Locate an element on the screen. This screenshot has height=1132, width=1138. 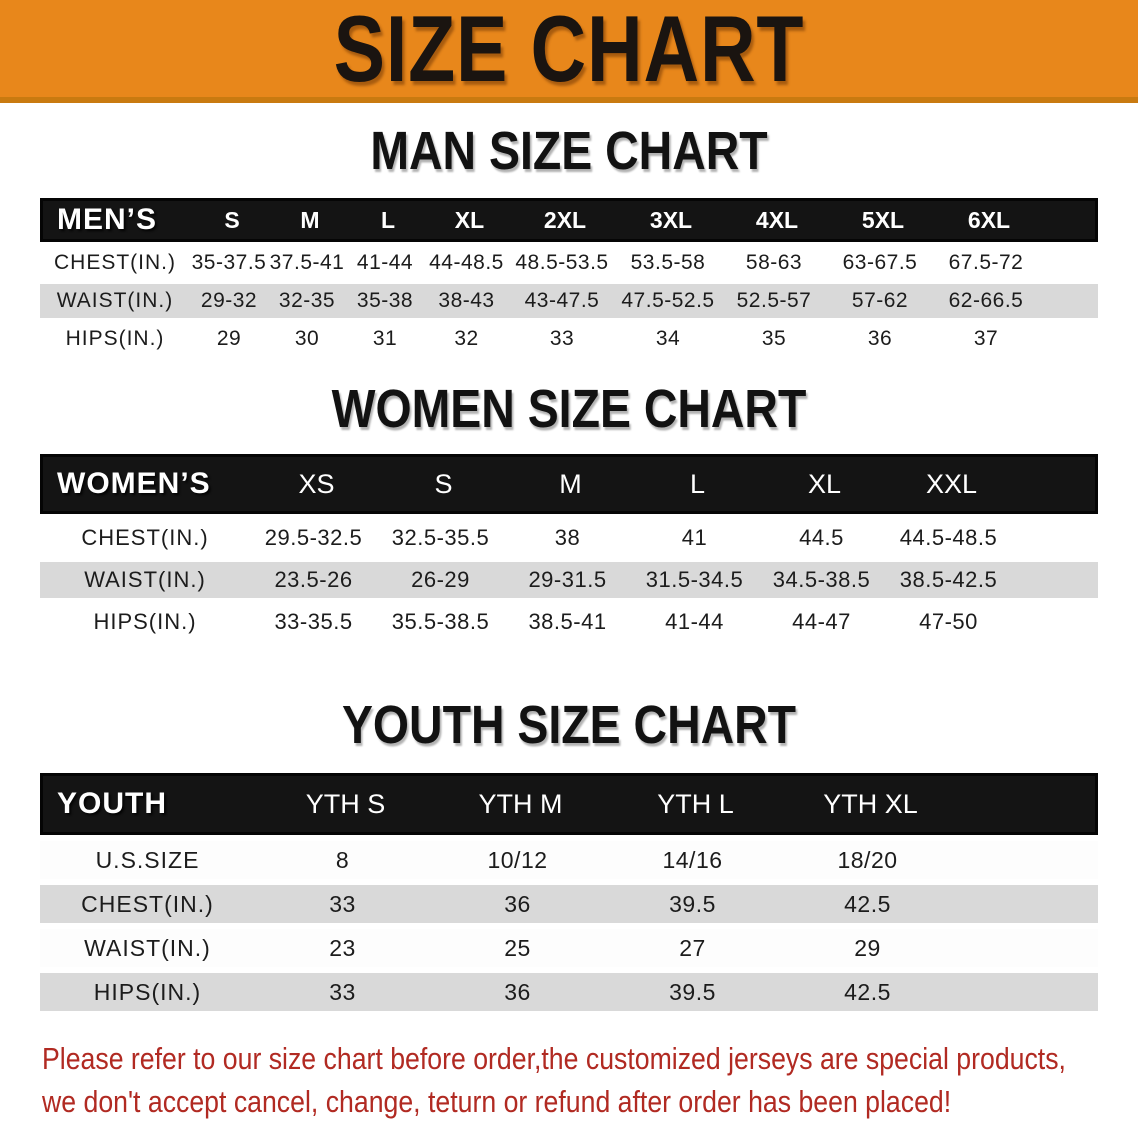
youth-size-col: YTH S is located at coordinates (345, 803).